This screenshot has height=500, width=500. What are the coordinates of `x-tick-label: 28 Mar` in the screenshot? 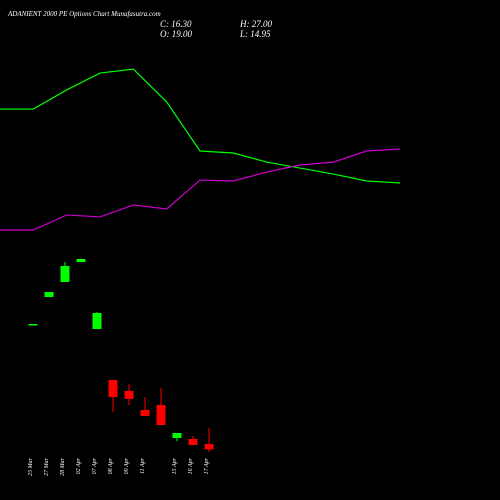 It's located at (63, 466).